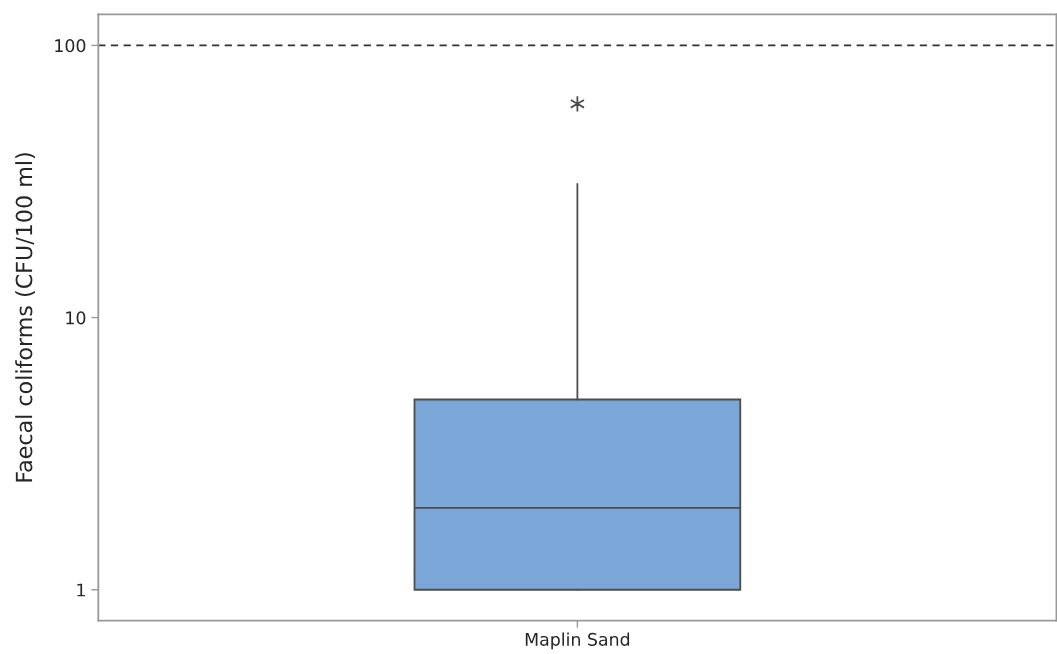  What do you see at coordinates (577, 641) in the screenshot?
I see `x-tick-label: Maplin Sand` at bounding box center [577, 641].